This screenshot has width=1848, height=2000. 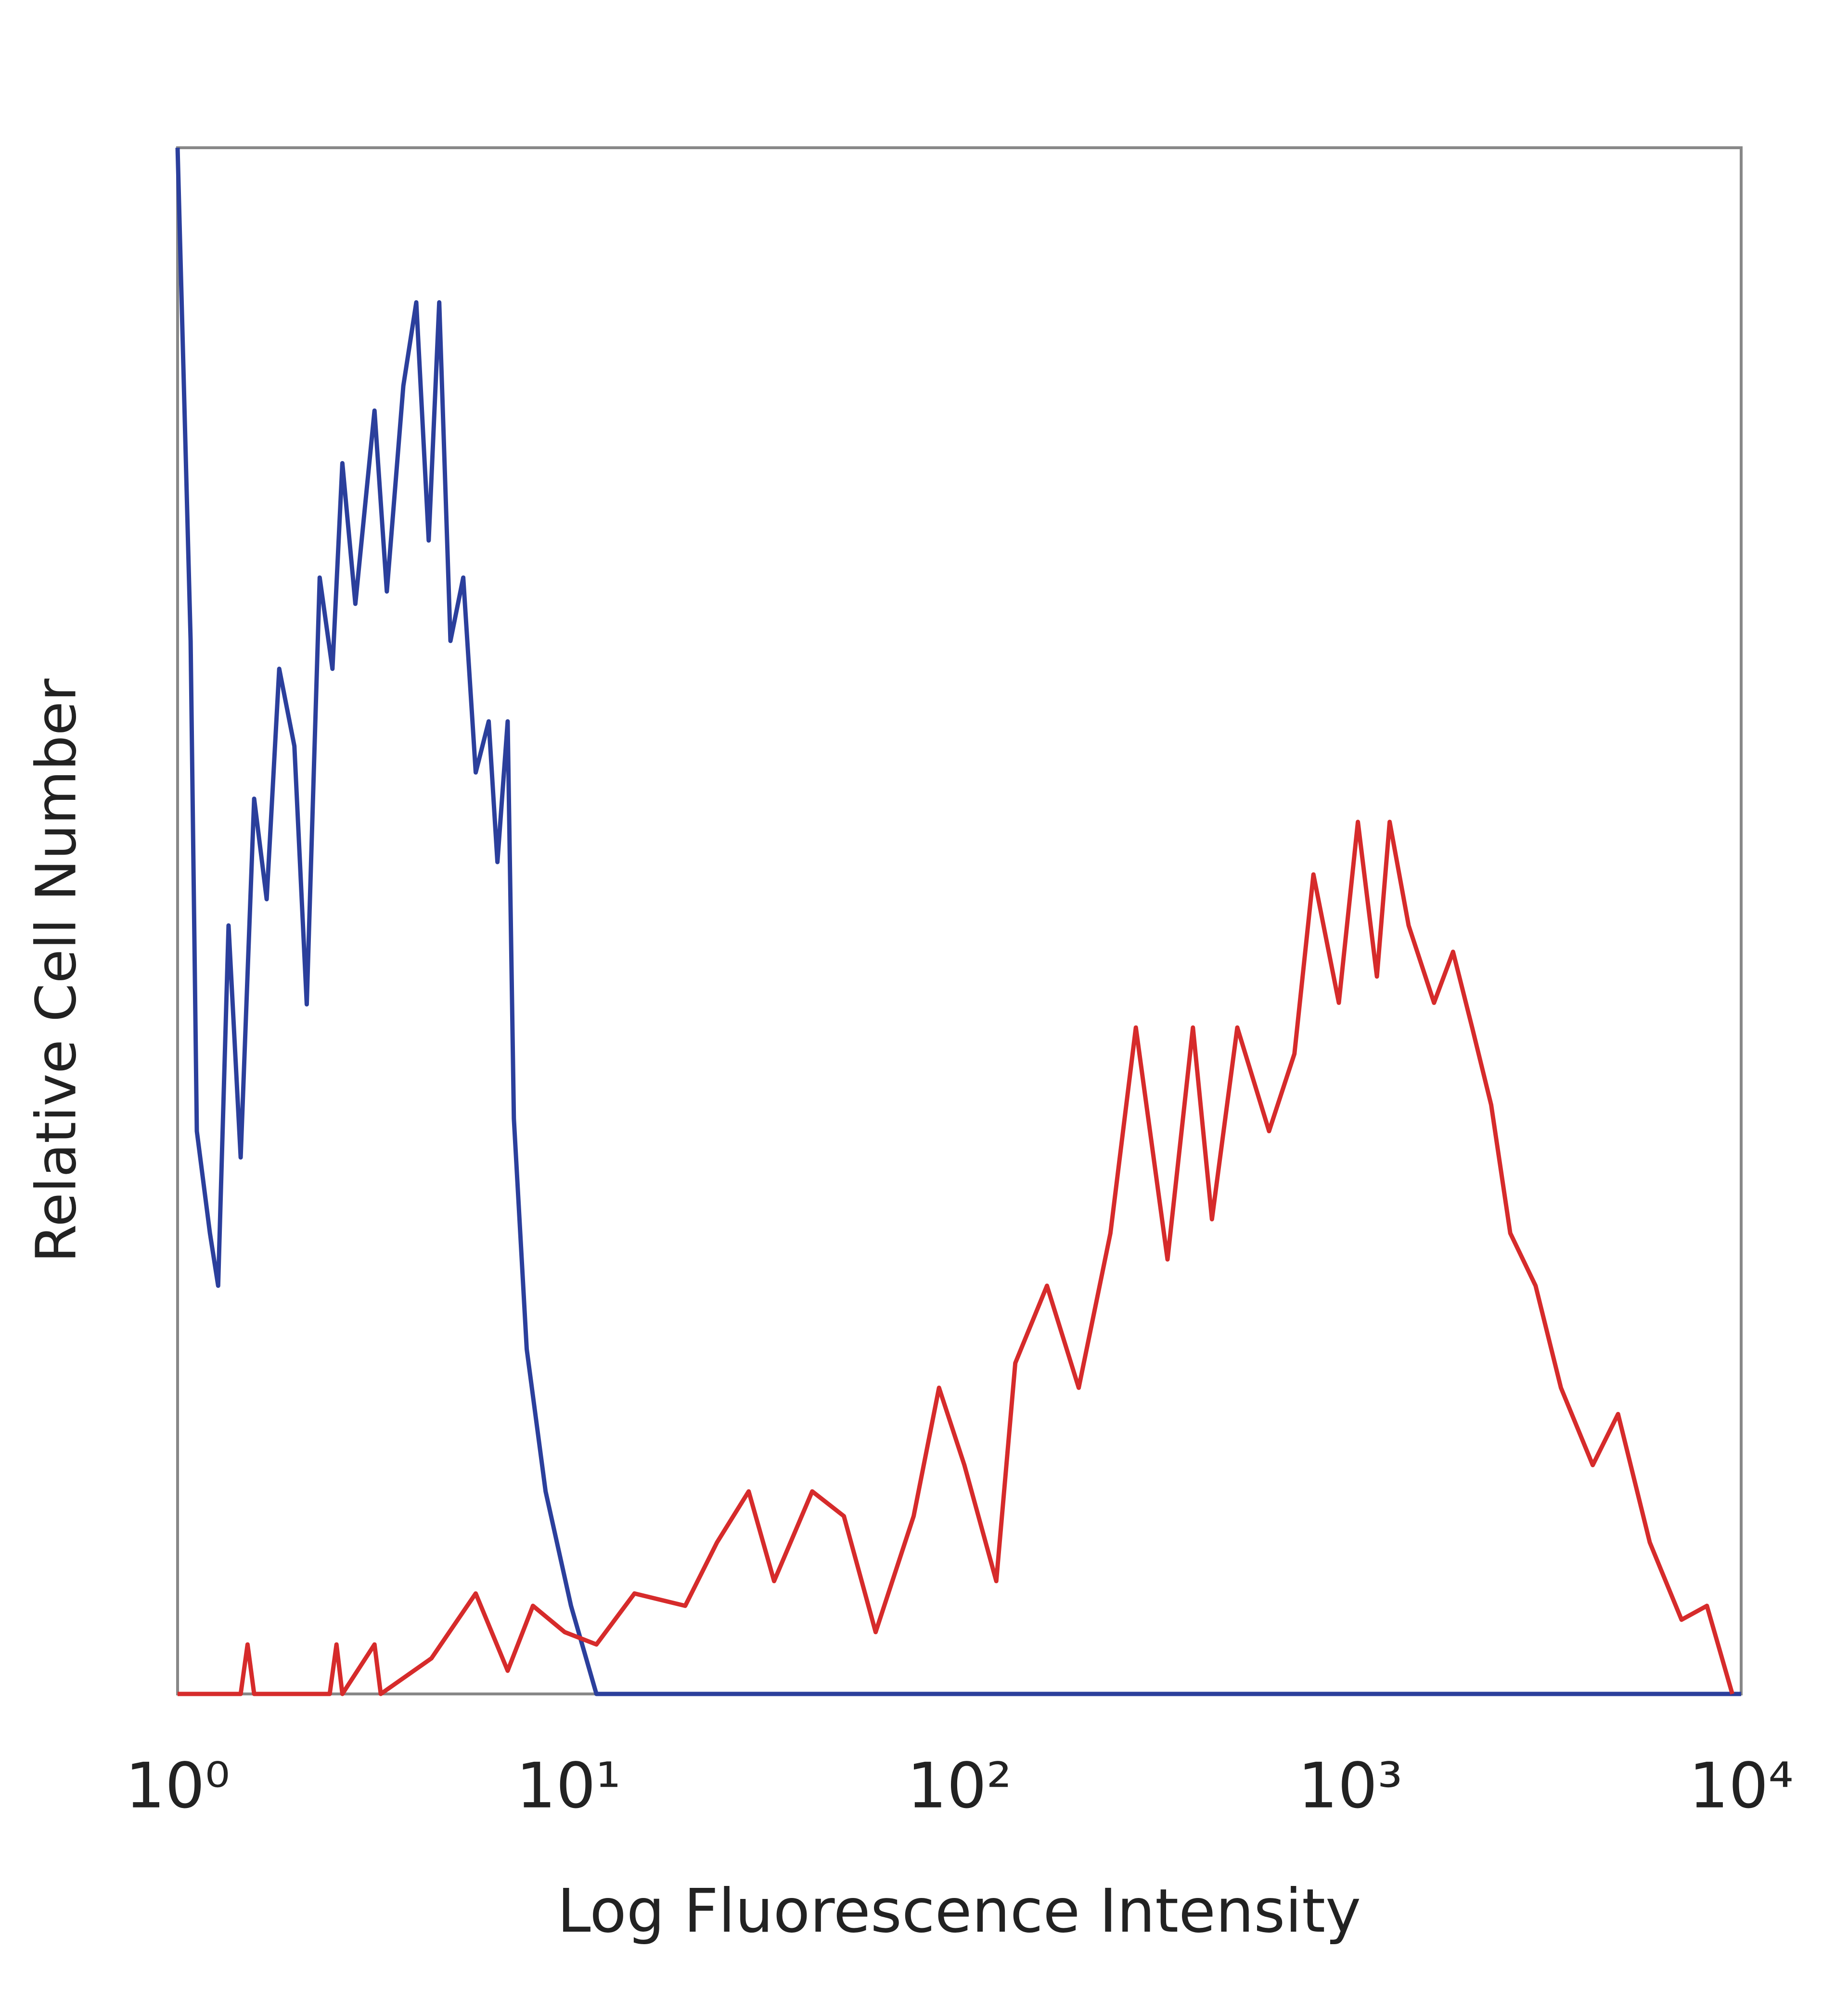 What do you see at coordinates (568, 1785) in the screenshot?
I see `x-tick-label: 10¹` at bounding box center [568, 1785].